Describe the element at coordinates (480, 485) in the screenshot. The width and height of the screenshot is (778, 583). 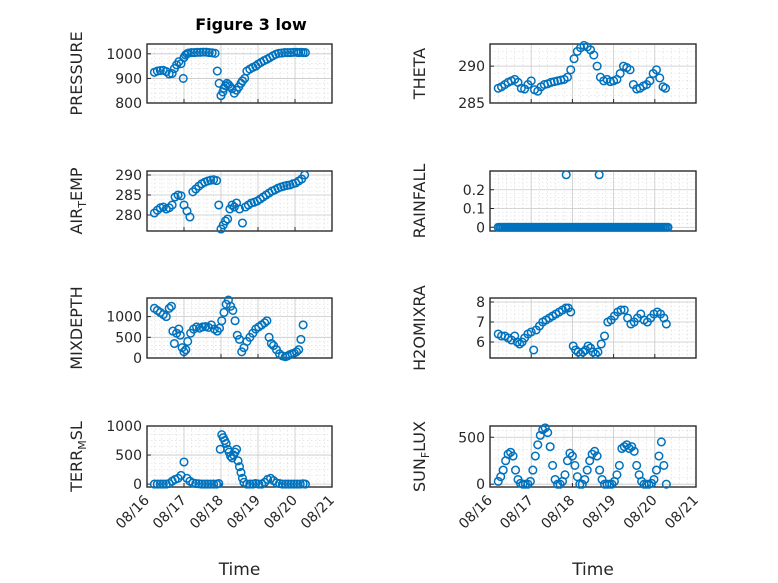
I see `subplot-bottom-right-ytick-label: 0` at that location.